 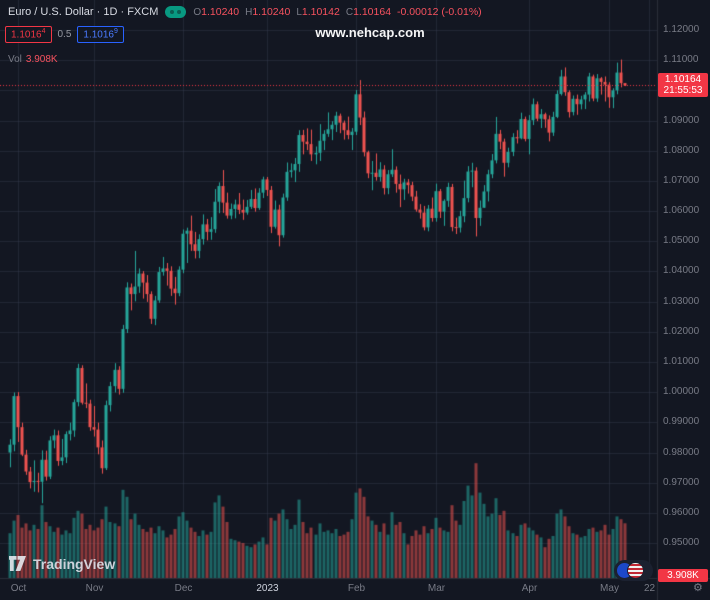 What do you see at coordinates (17, 563) in the screenshot?
I see `tradingview-logo-icon` at bounding box center [17, 563].